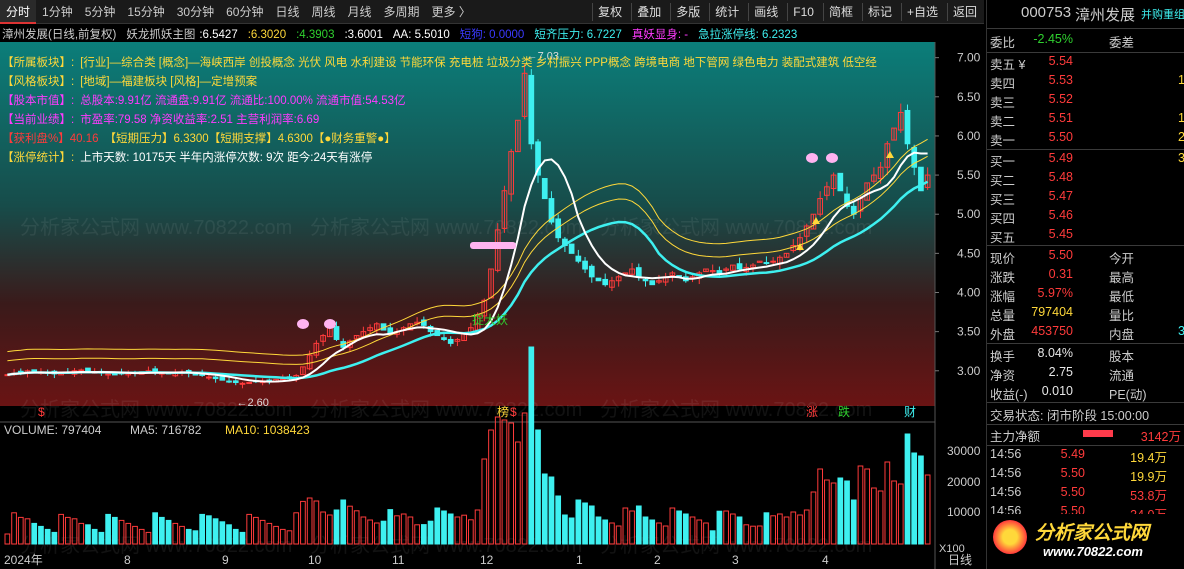 The image size is (1184, 569). I want to click on time-tick-label: 11, so click(398, 560).